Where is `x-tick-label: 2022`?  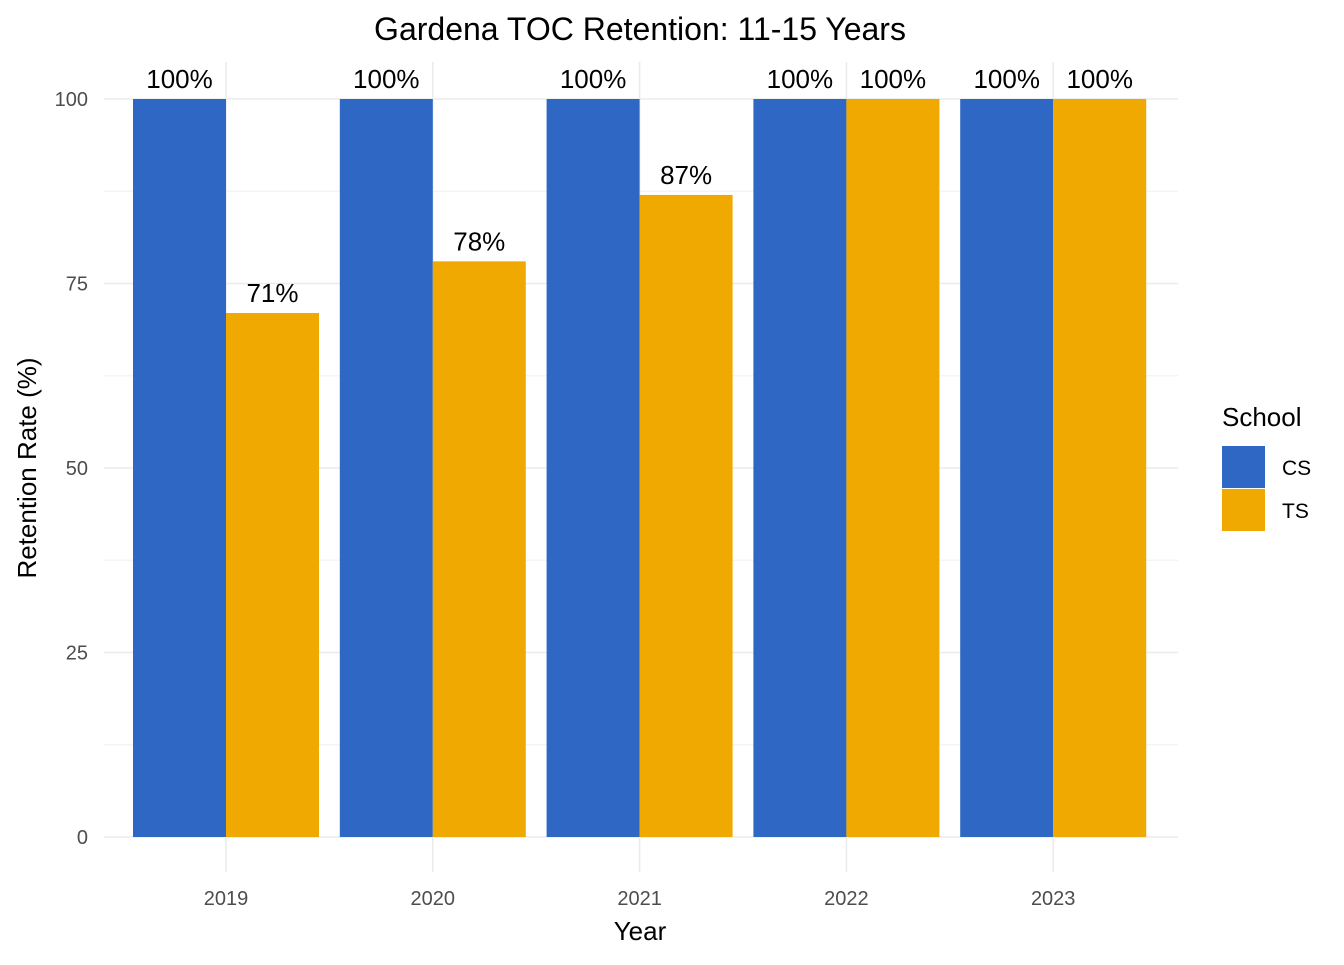
x-tick-label: 2022 is located at coordinates (846, 899).